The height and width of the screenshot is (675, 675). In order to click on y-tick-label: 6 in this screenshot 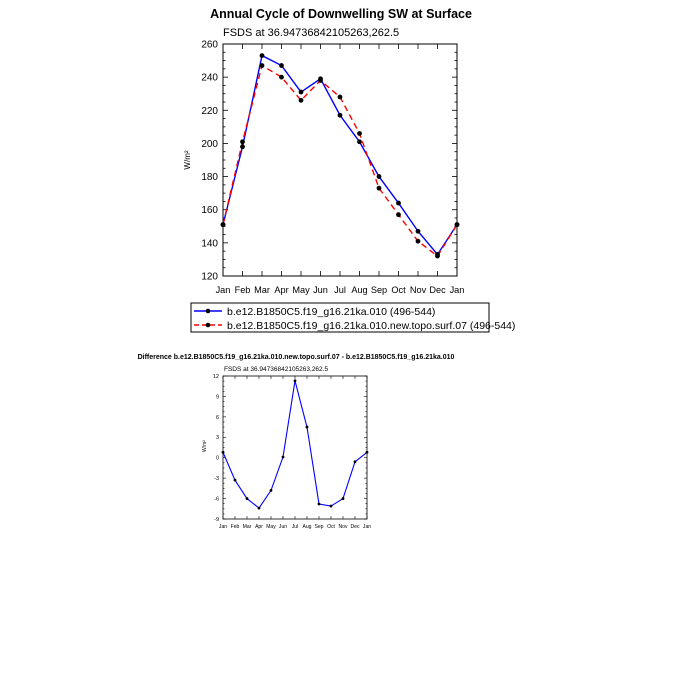, I will do `click(217, 418)`.